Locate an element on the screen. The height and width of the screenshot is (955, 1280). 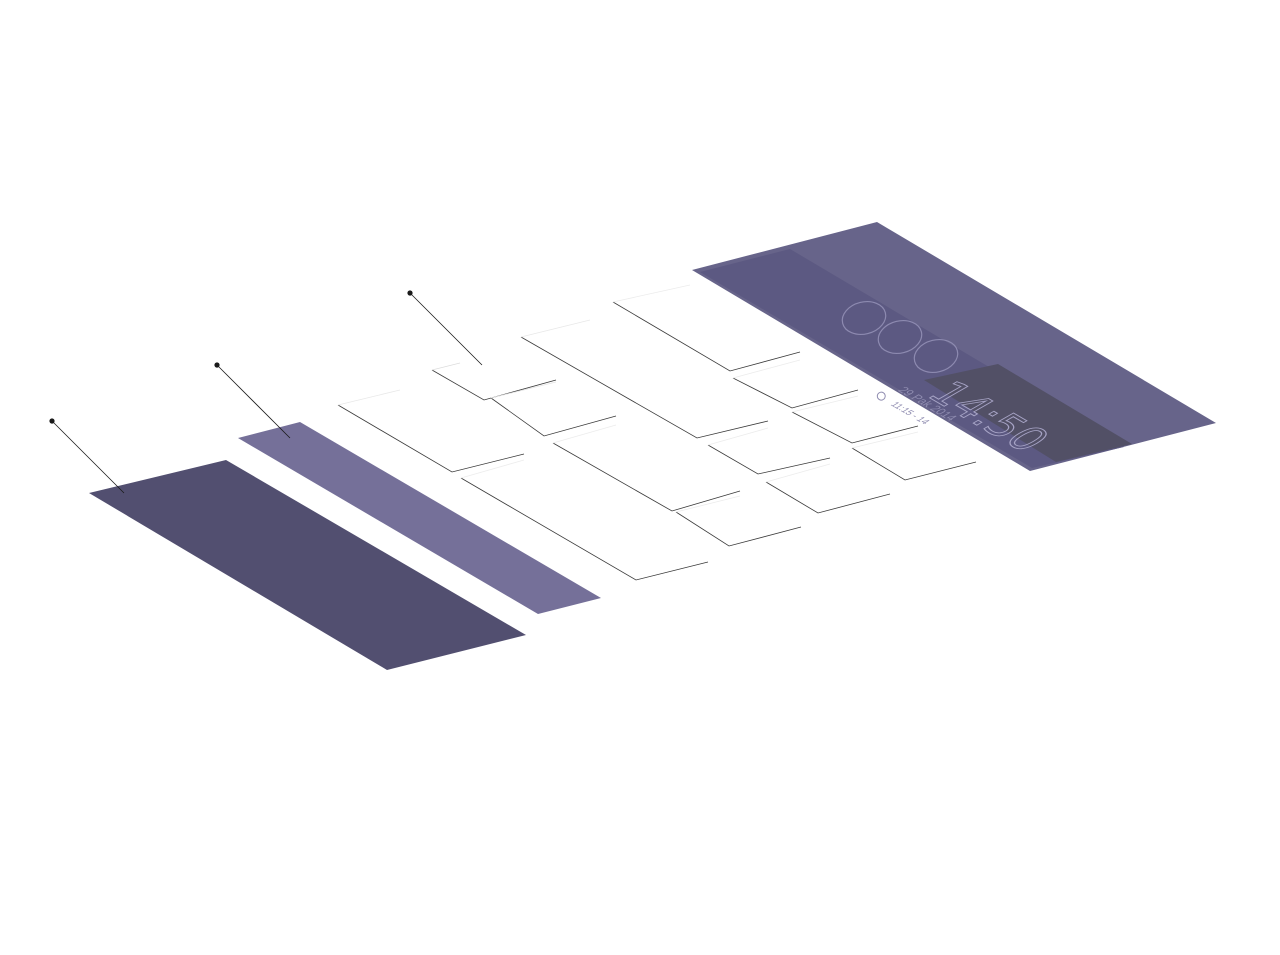
base-layer is located at coordinates (307, 565).